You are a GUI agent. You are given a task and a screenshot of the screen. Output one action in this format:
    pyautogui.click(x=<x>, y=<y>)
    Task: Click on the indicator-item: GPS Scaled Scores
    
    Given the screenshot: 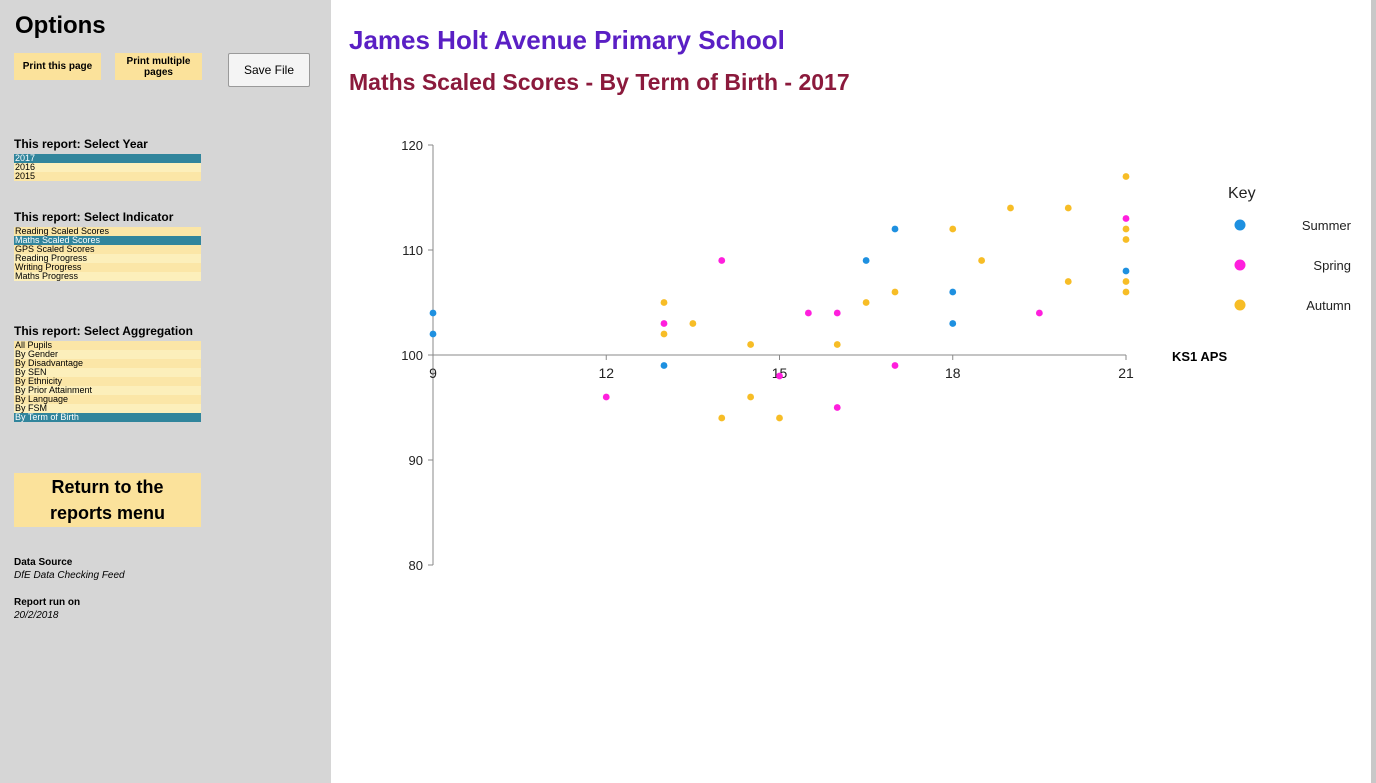 What is the action you would take?
    pyautogui.click(x=107, y=249)
    